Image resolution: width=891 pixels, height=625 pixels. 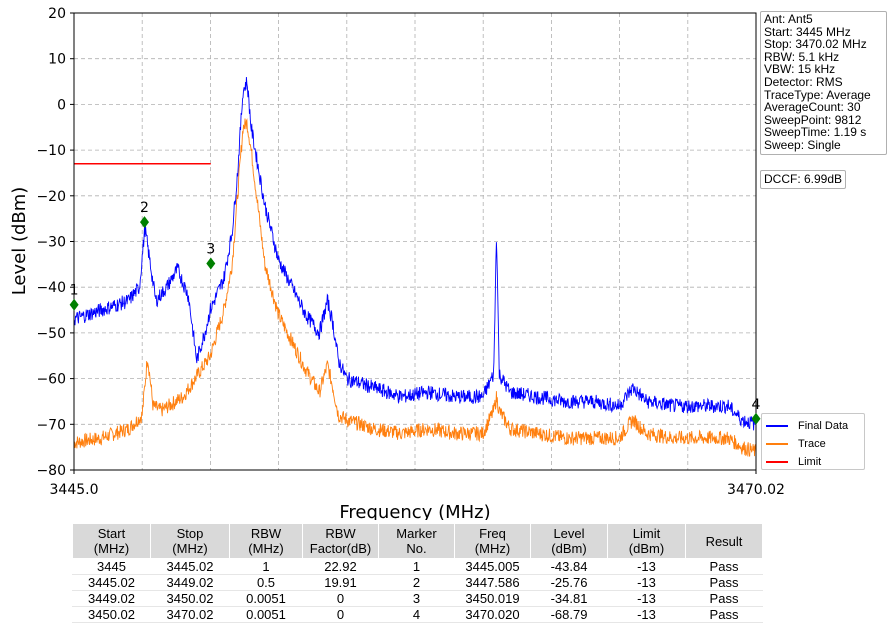 What do you see at coordinates (19, 241) in the screenshot?
I see `y-axis-label: Level (dBm)` at bounding box center [19, 241].